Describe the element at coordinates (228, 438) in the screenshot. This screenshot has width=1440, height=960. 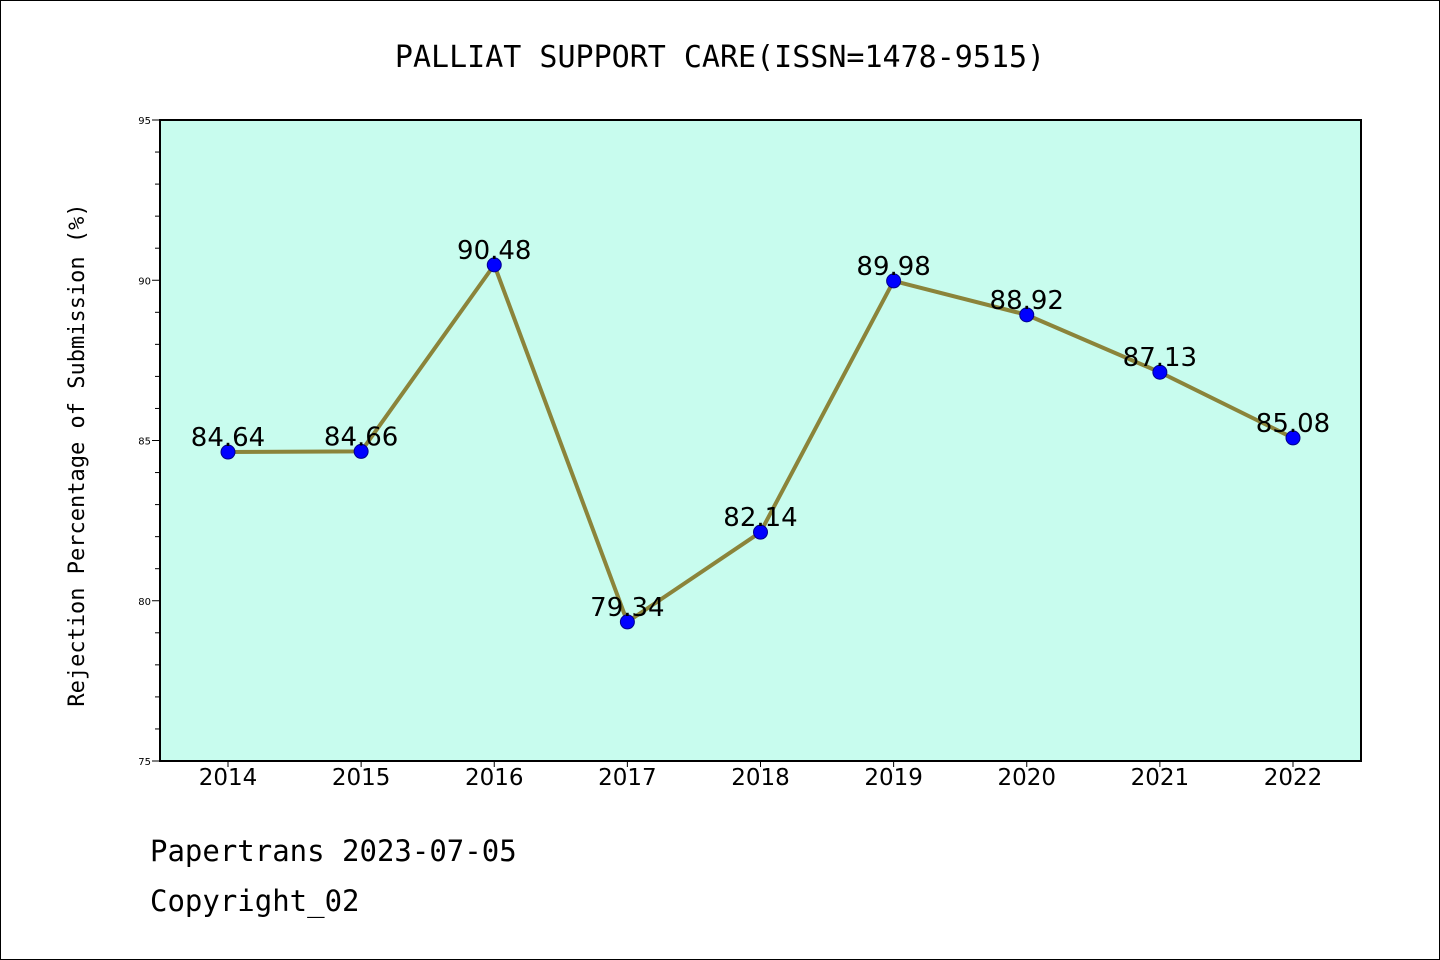
I see `data-label: 84.64` at that location.